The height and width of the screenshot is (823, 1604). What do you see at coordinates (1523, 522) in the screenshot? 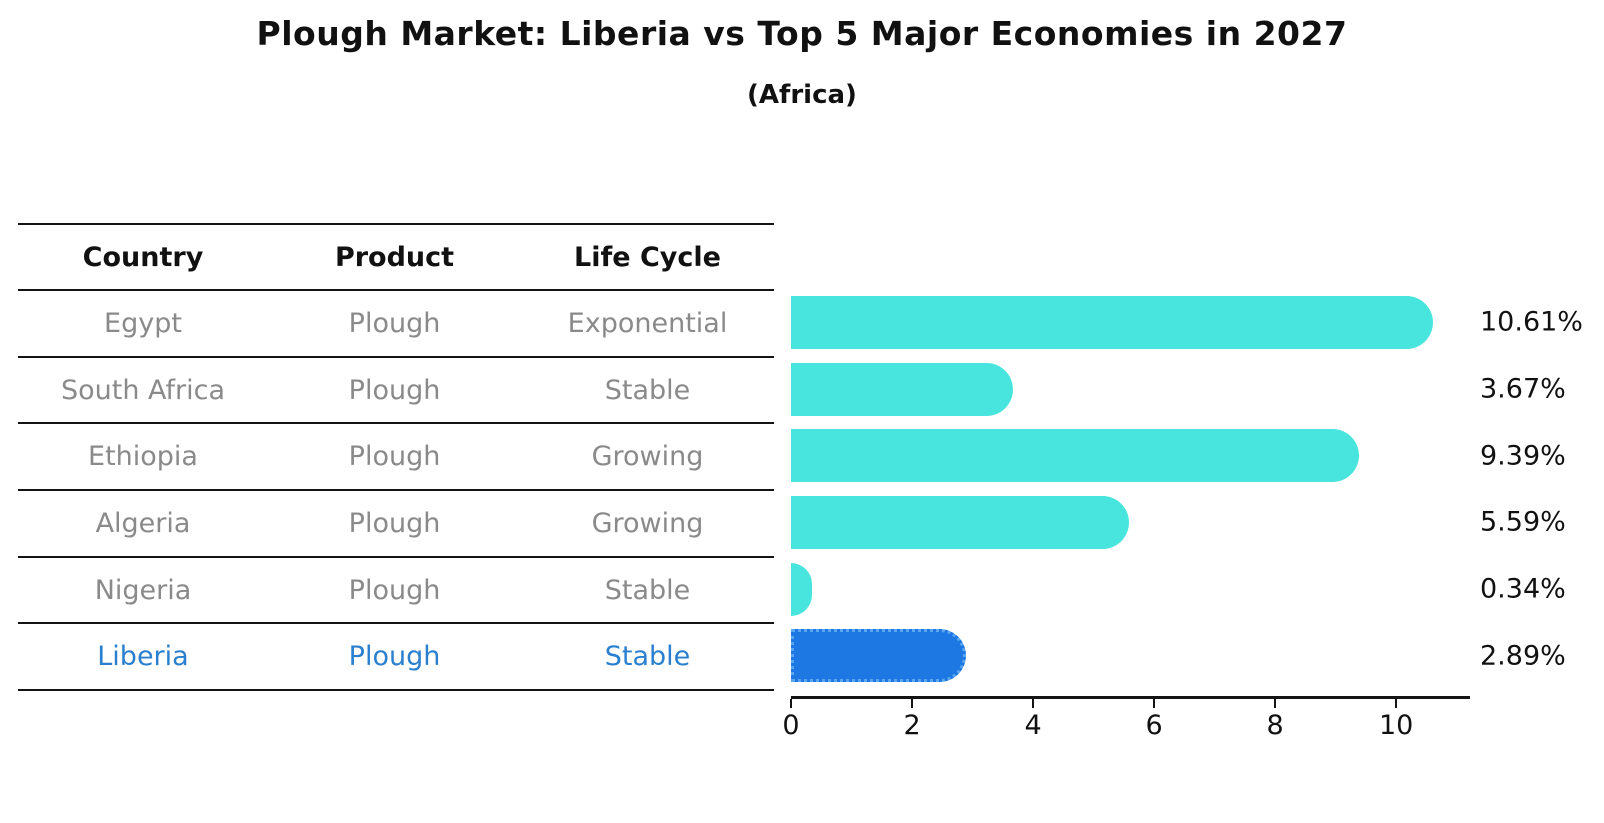
I see `bar-value-label: 5.59%` at bounding box center [1523, 522].